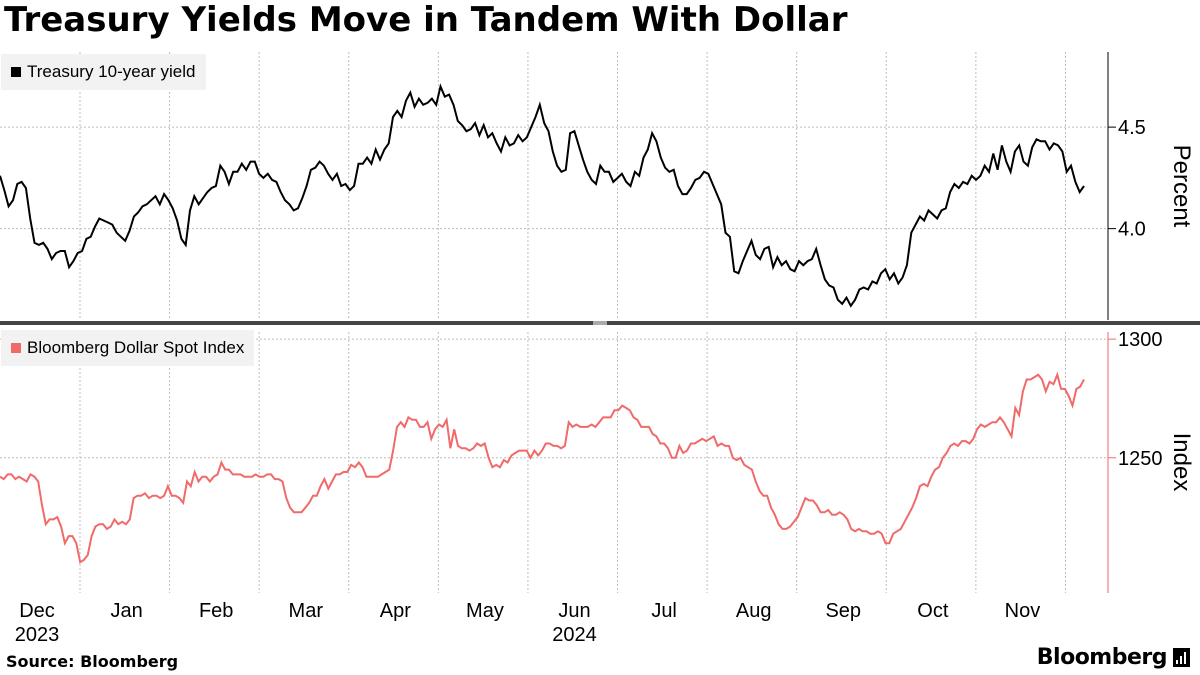 Image resolution: width=1200 pixels, height=675 pixels. Describe the element at coordinates (126, 611) in the screenshot. I see `x-month-label: Jan` at that location.